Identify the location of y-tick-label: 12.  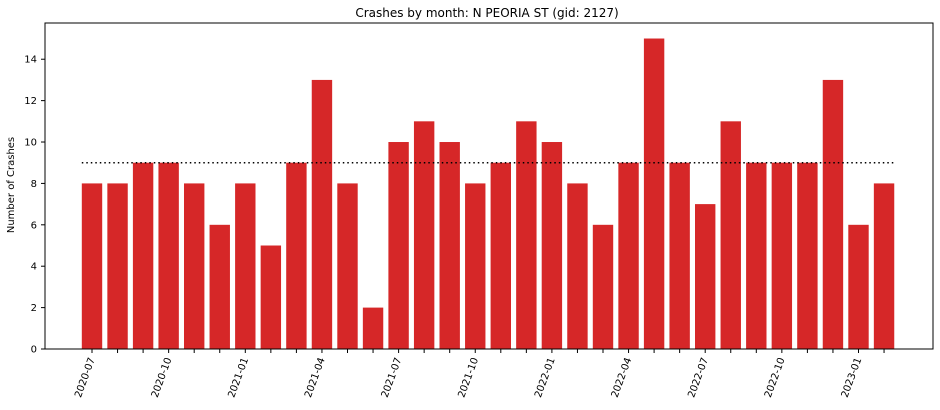
(30, 101).